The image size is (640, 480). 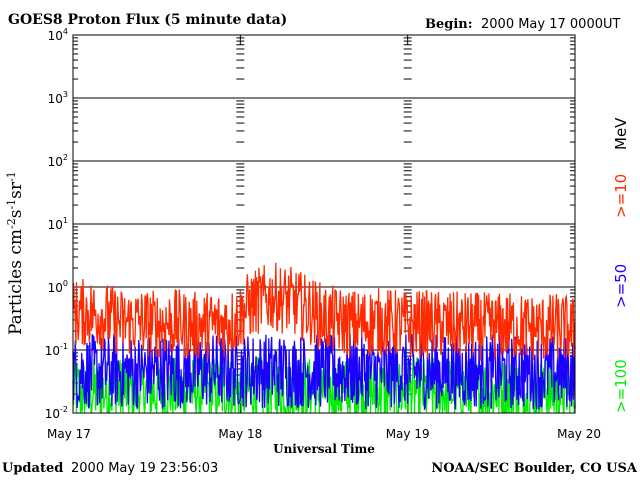 I want to click on legend-series-ge100: >=100, so click(x=621, y=386).